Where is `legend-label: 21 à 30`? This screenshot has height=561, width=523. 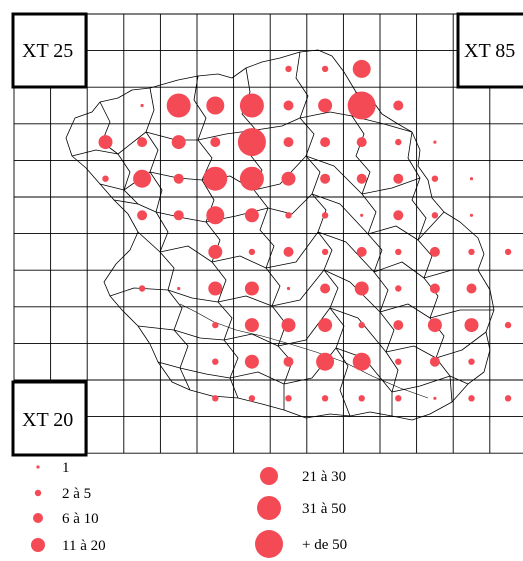
legend-label: 21 à 30 is located at coordinates (324, 477).